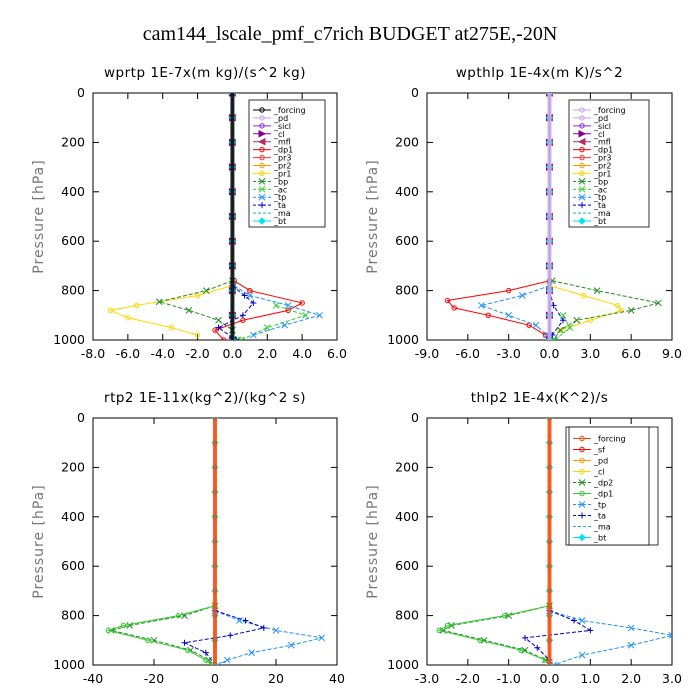  Describe the element at coordinates (609, 486) in the screenshot. I see `legend-box` at that location.